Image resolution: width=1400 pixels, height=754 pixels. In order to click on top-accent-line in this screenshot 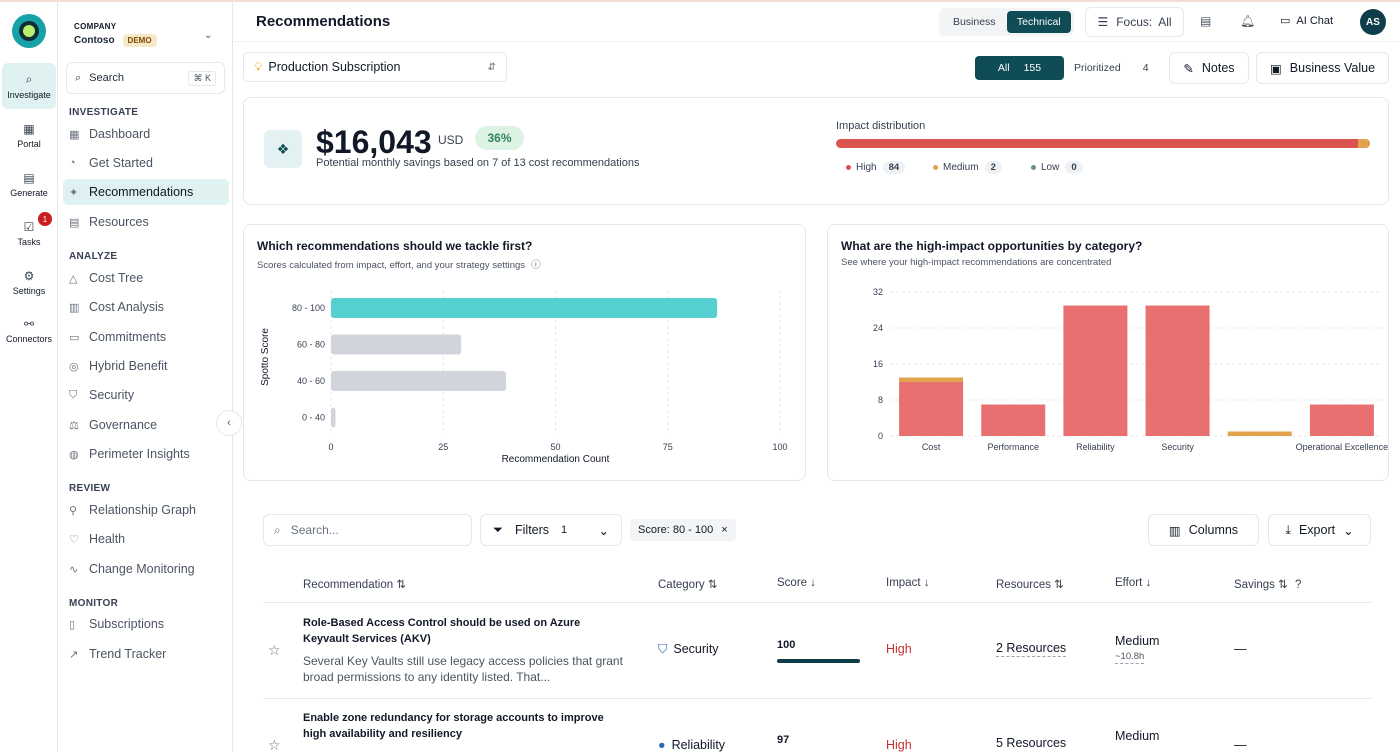, I will do `click(700, 1)`.